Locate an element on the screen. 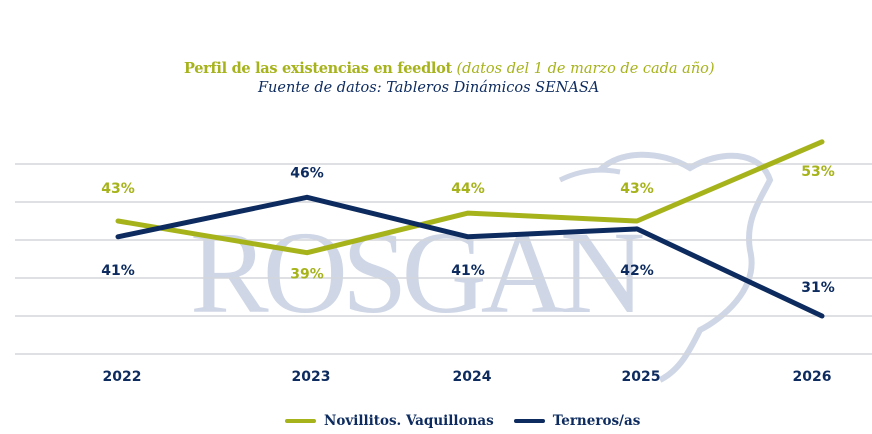  x-tick-label: 2024 is located at coordinates (472, 377).